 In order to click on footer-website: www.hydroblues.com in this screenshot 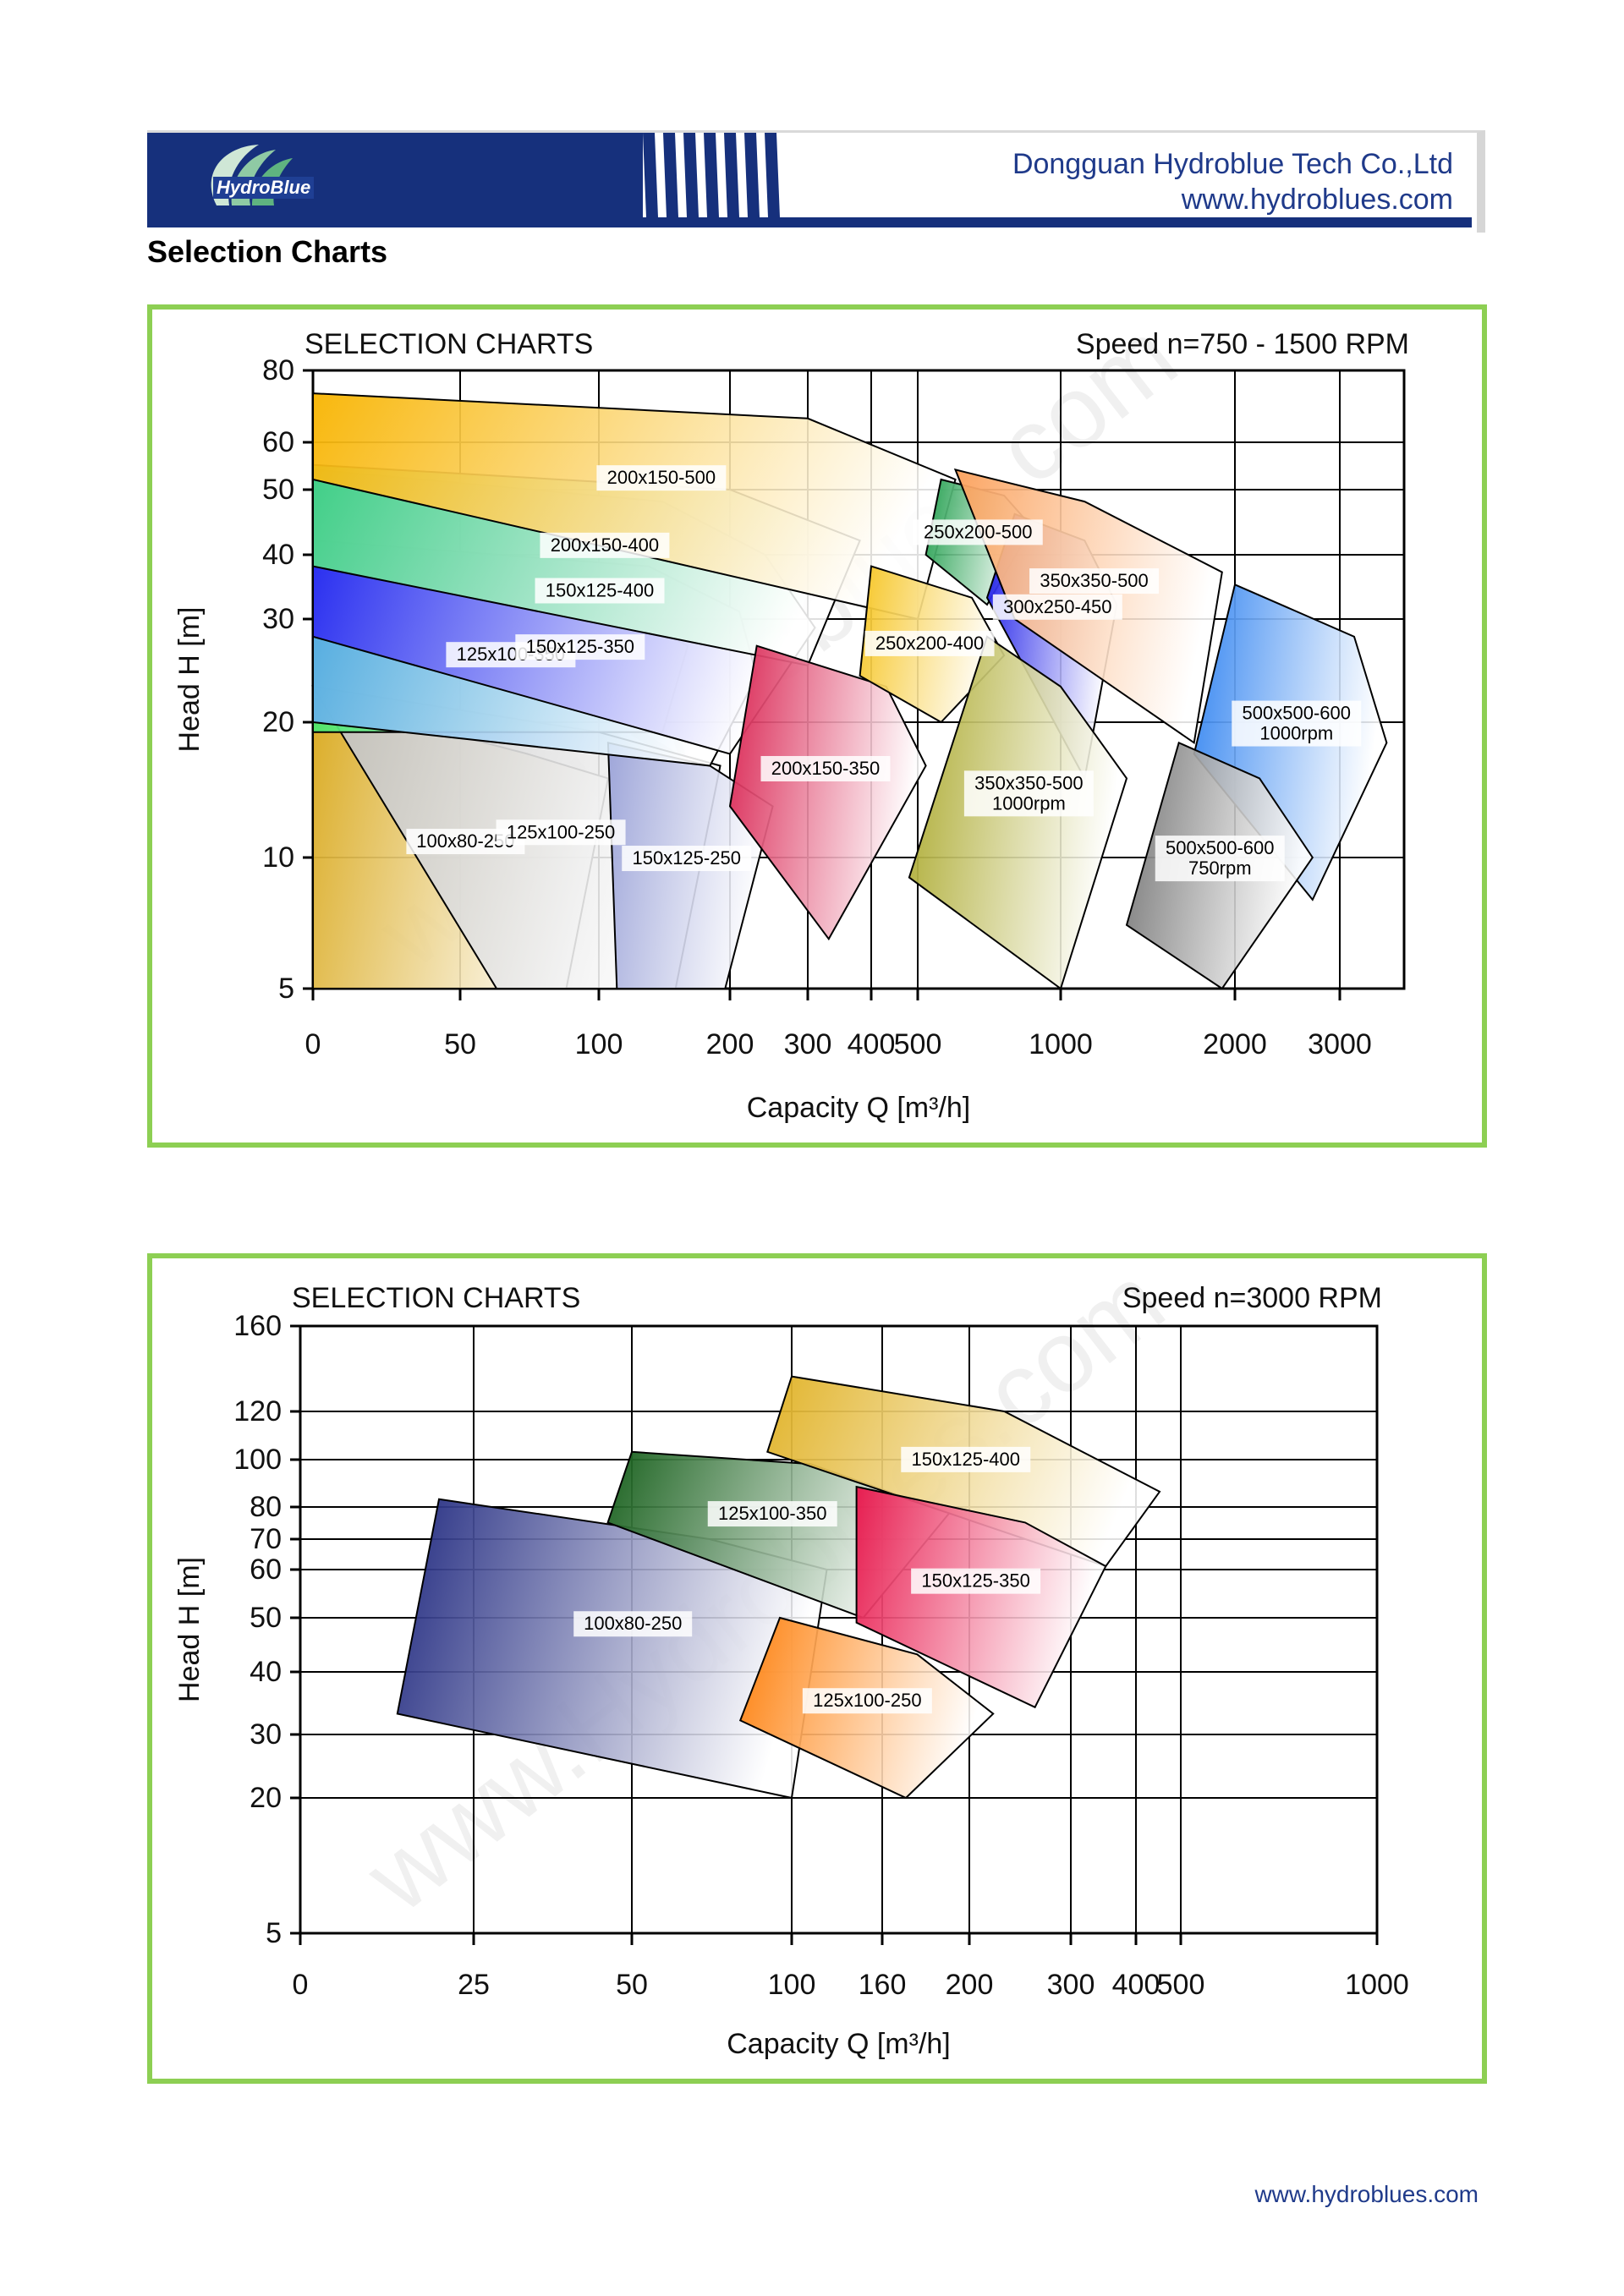, I will do `click(1367, 2194)`.